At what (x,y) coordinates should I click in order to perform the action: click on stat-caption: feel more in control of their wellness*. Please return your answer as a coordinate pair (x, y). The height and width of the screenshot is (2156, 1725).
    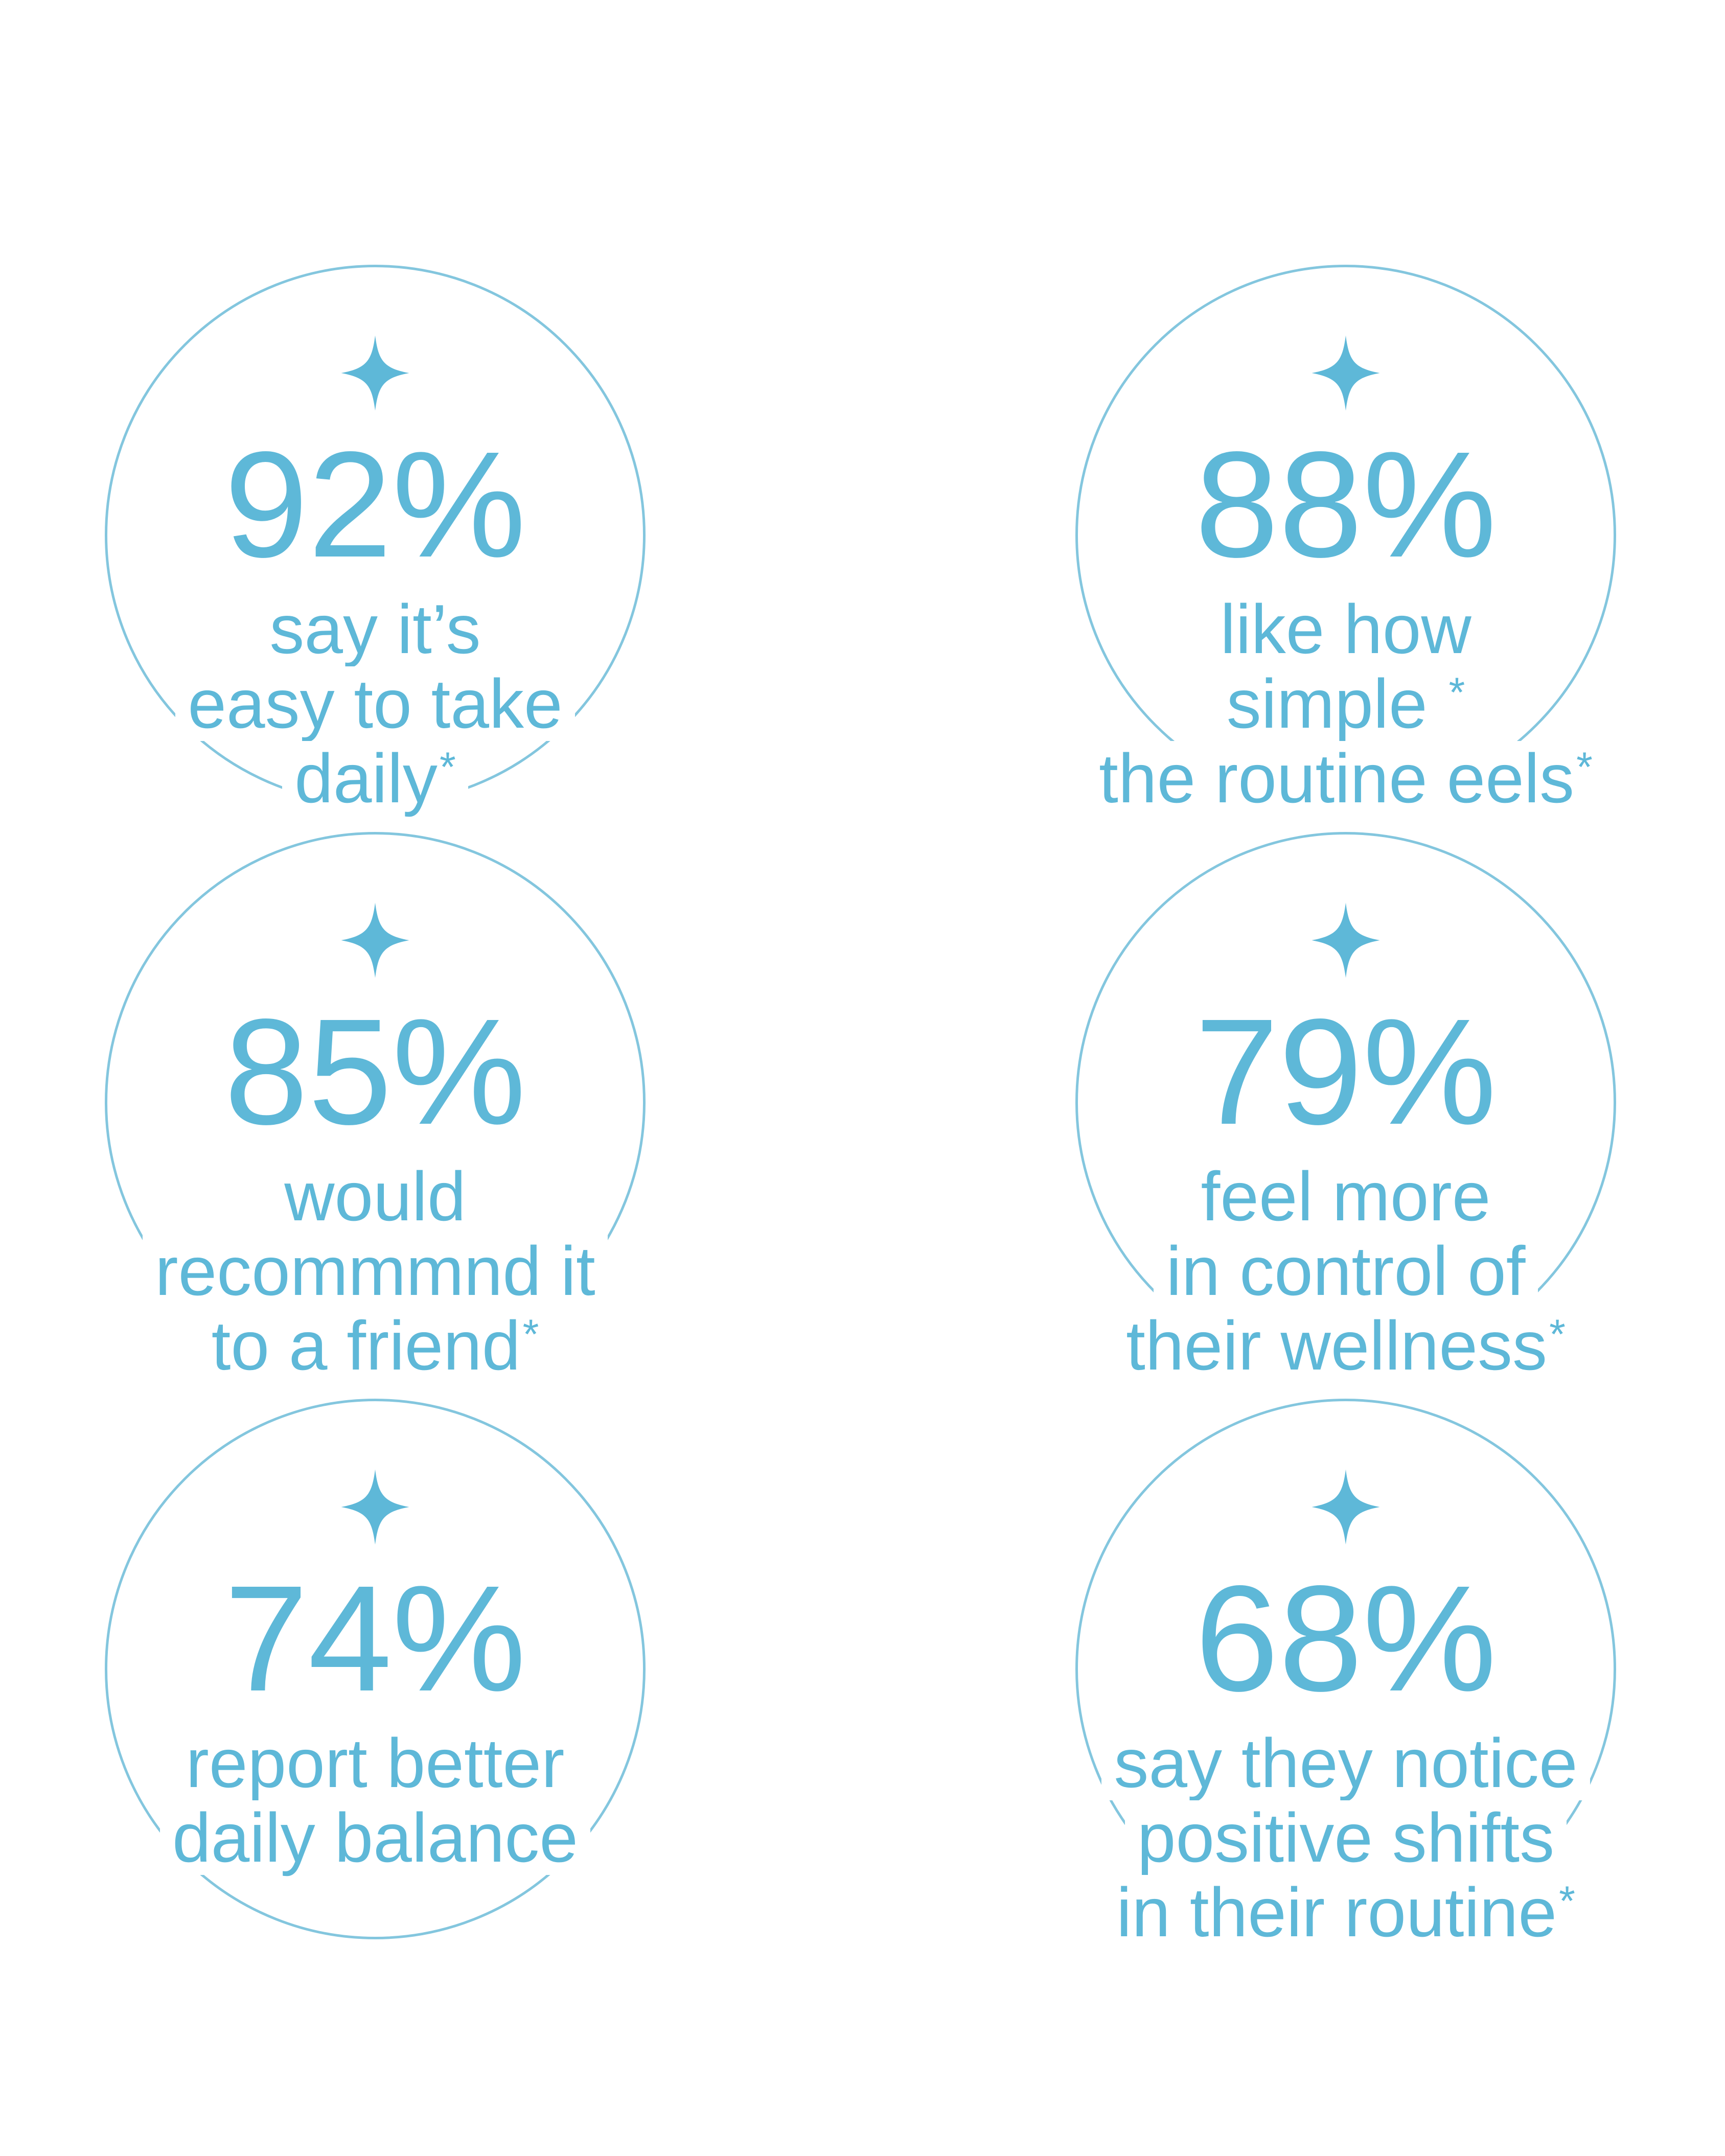
    Looking at the image, I should click on (1346, 1276).